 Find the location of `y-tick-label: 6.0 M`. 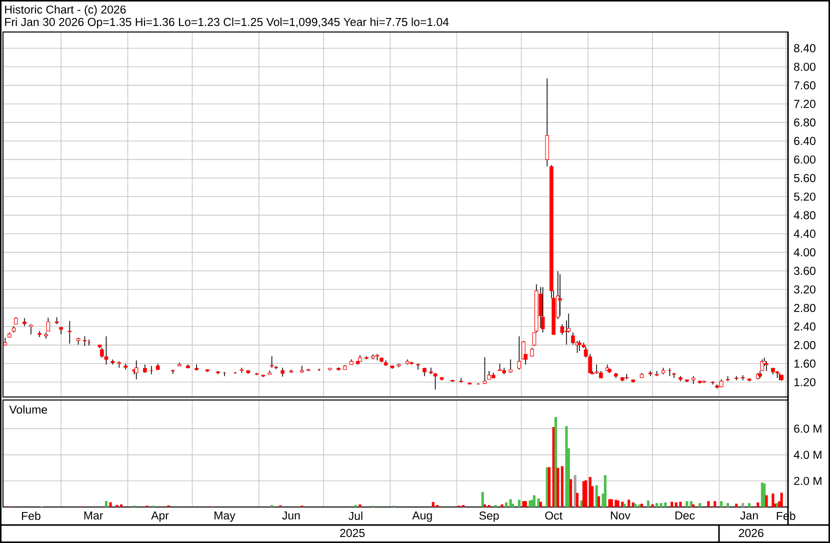

y-tick-label: 6.0 M is located at coordinates (808, 428).